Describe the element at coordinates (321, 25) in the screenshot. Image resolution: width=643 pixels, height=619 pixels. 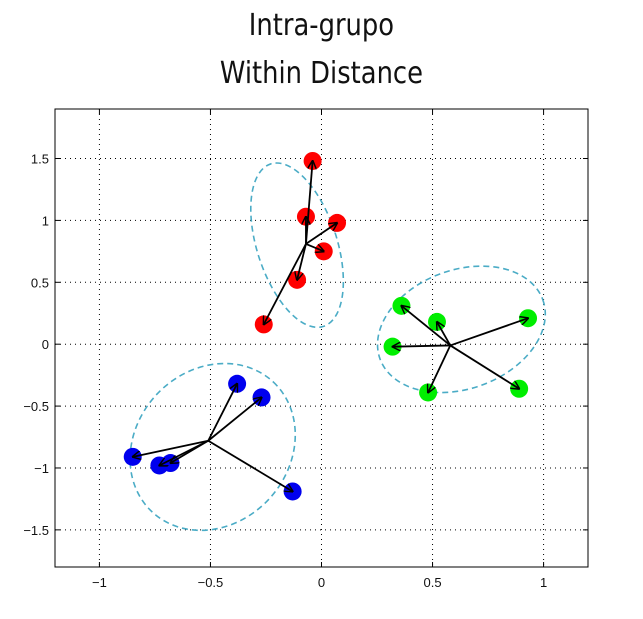
I see `chart-title-line-1: Intra-grupo` at that location.